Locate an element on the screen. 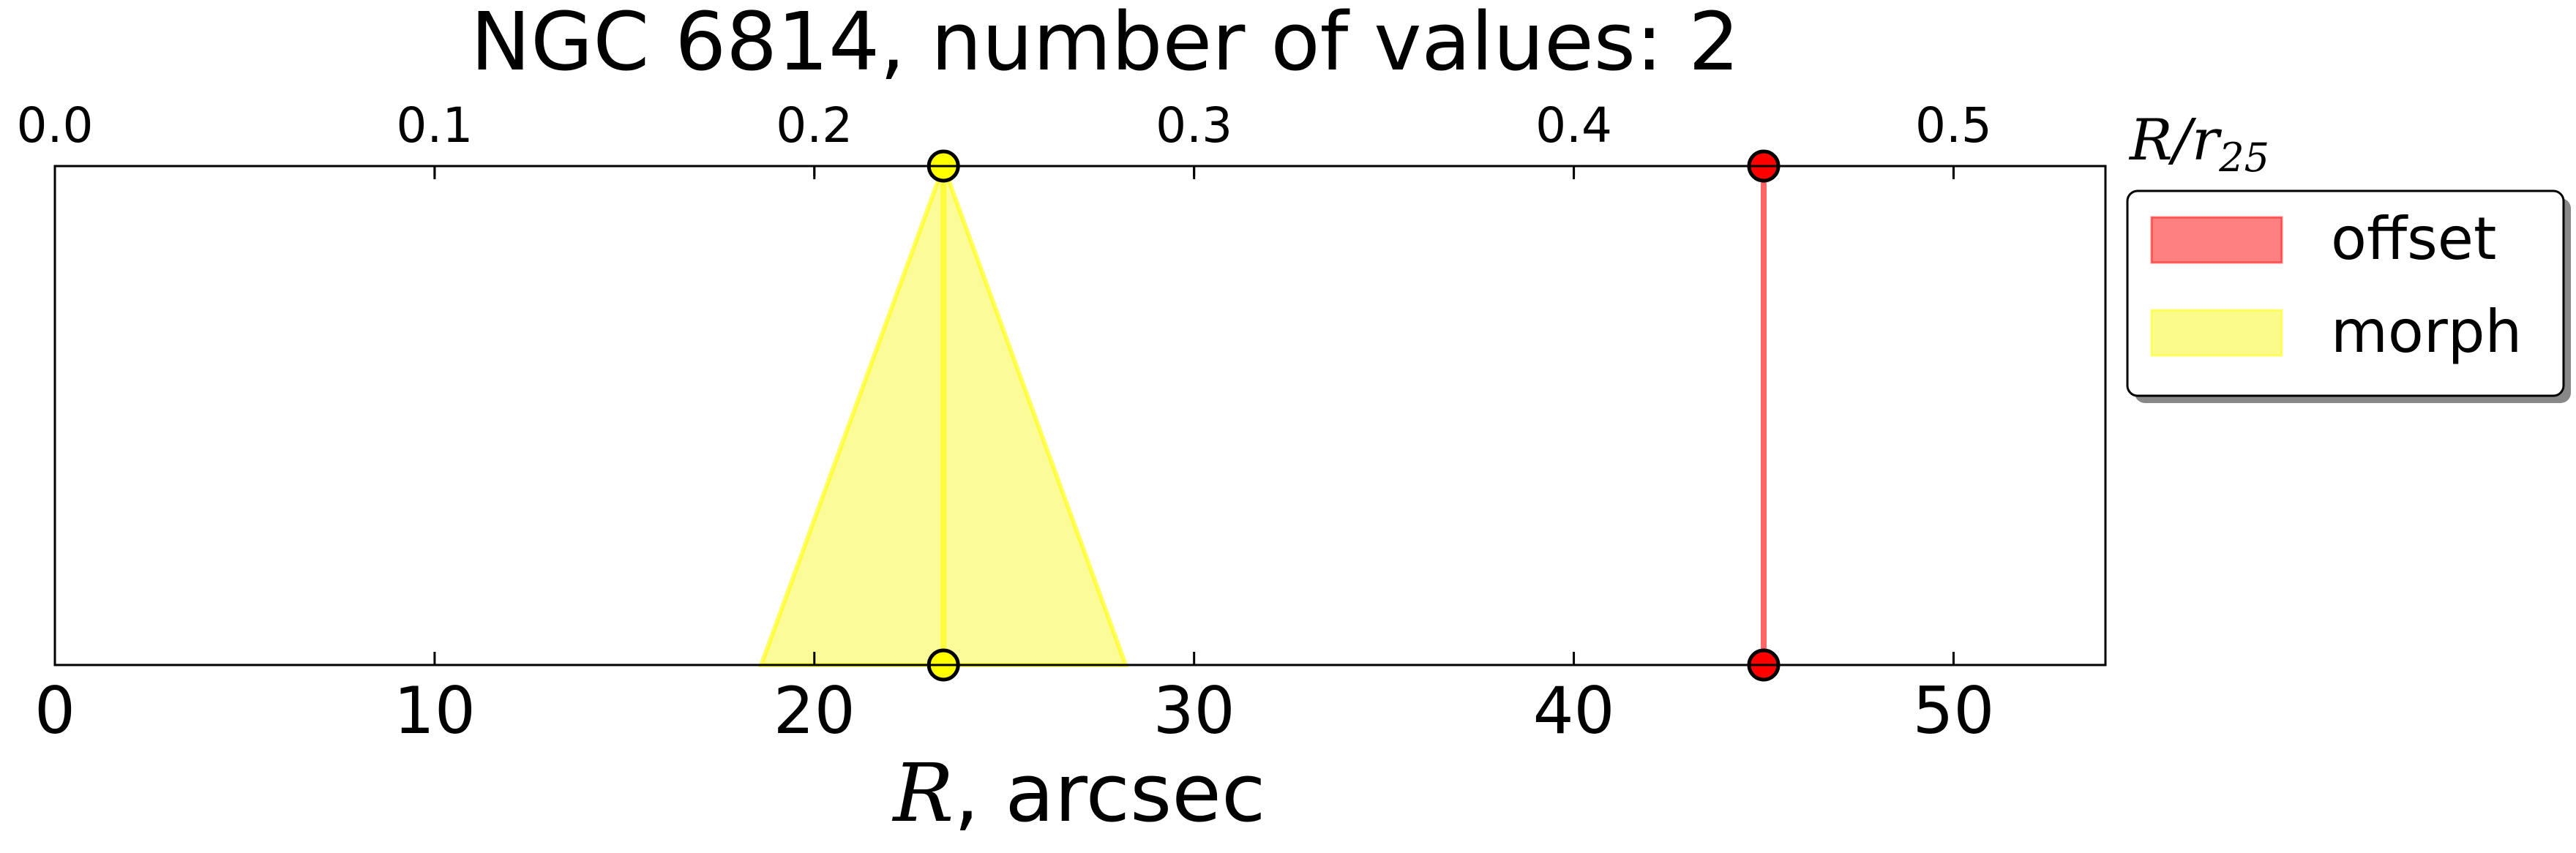 This screenshot has width=2576, height=853. x-axis-unit: , arcsec is located at coordinates (1109, 793).